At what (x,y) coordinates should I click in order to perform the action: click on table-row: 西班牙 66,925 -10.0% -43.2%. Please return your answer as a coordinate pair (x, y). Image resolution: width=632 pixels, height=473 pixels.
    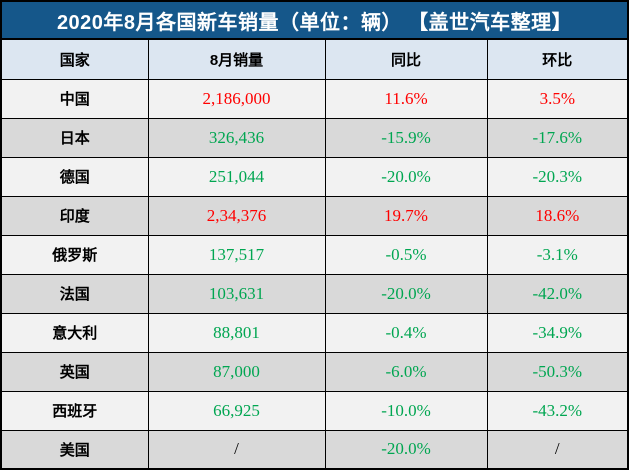
    Looking at the image, I should click on (314, 410).